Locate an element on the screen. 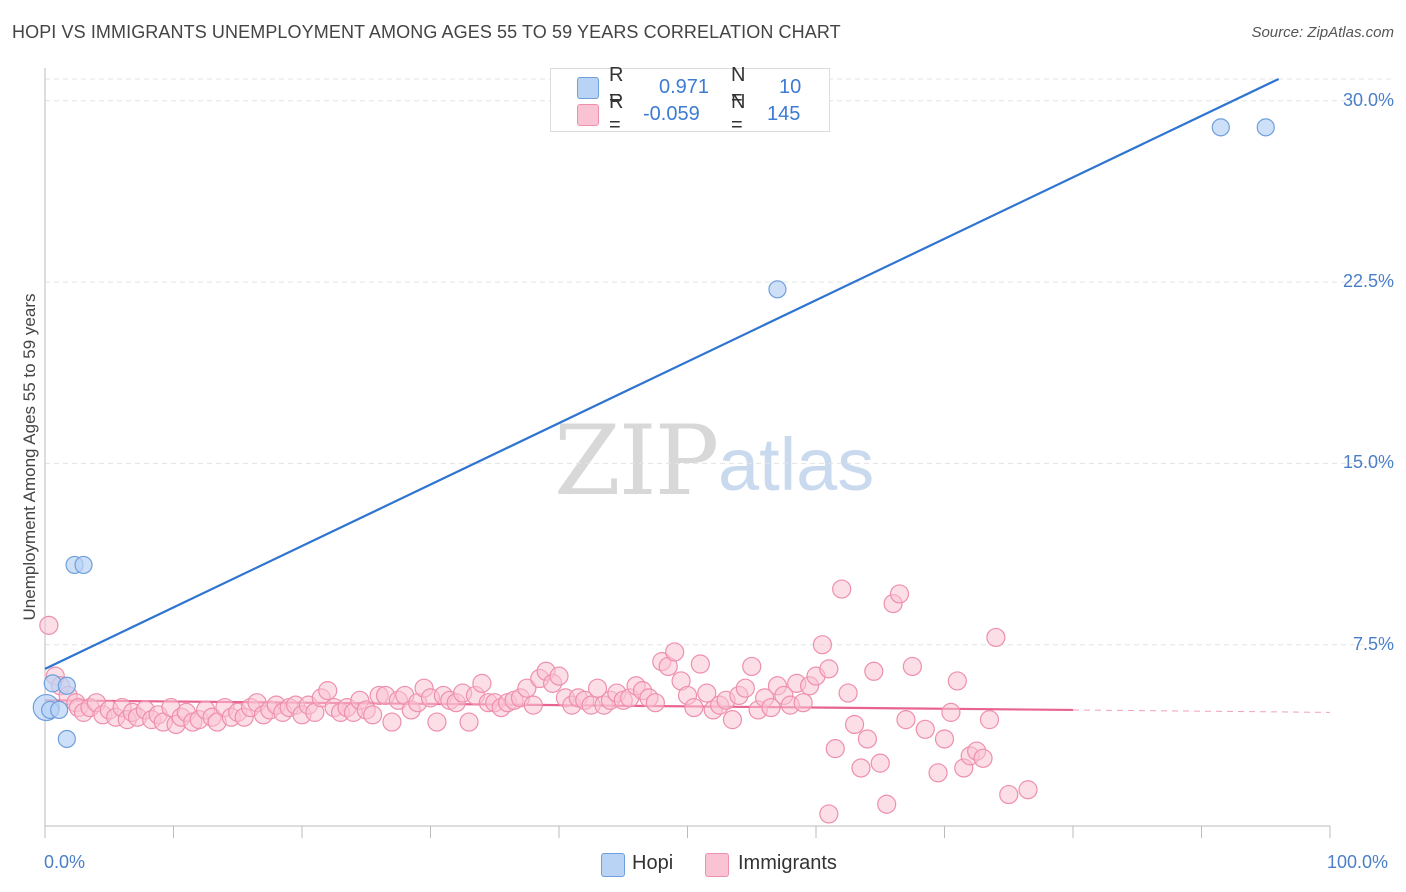  watermark-atlas: atlas is located at coordinates (796, 464).